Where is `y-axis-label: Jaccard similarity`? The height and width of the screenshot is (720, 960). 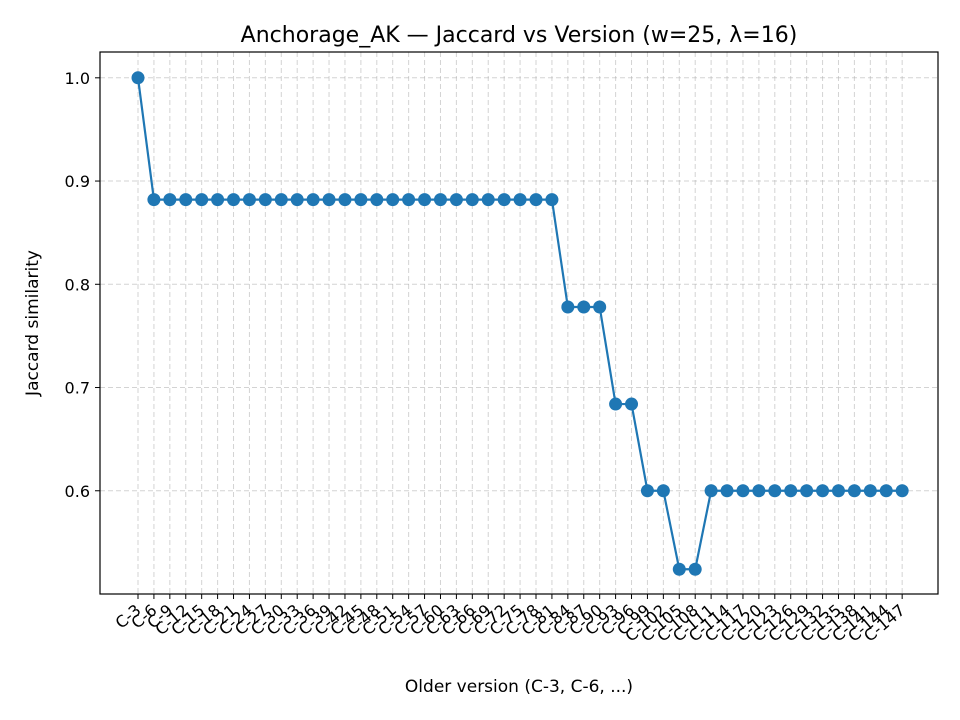 y-axis-label: Jaccard similarity is located at coordinates (33, 323).